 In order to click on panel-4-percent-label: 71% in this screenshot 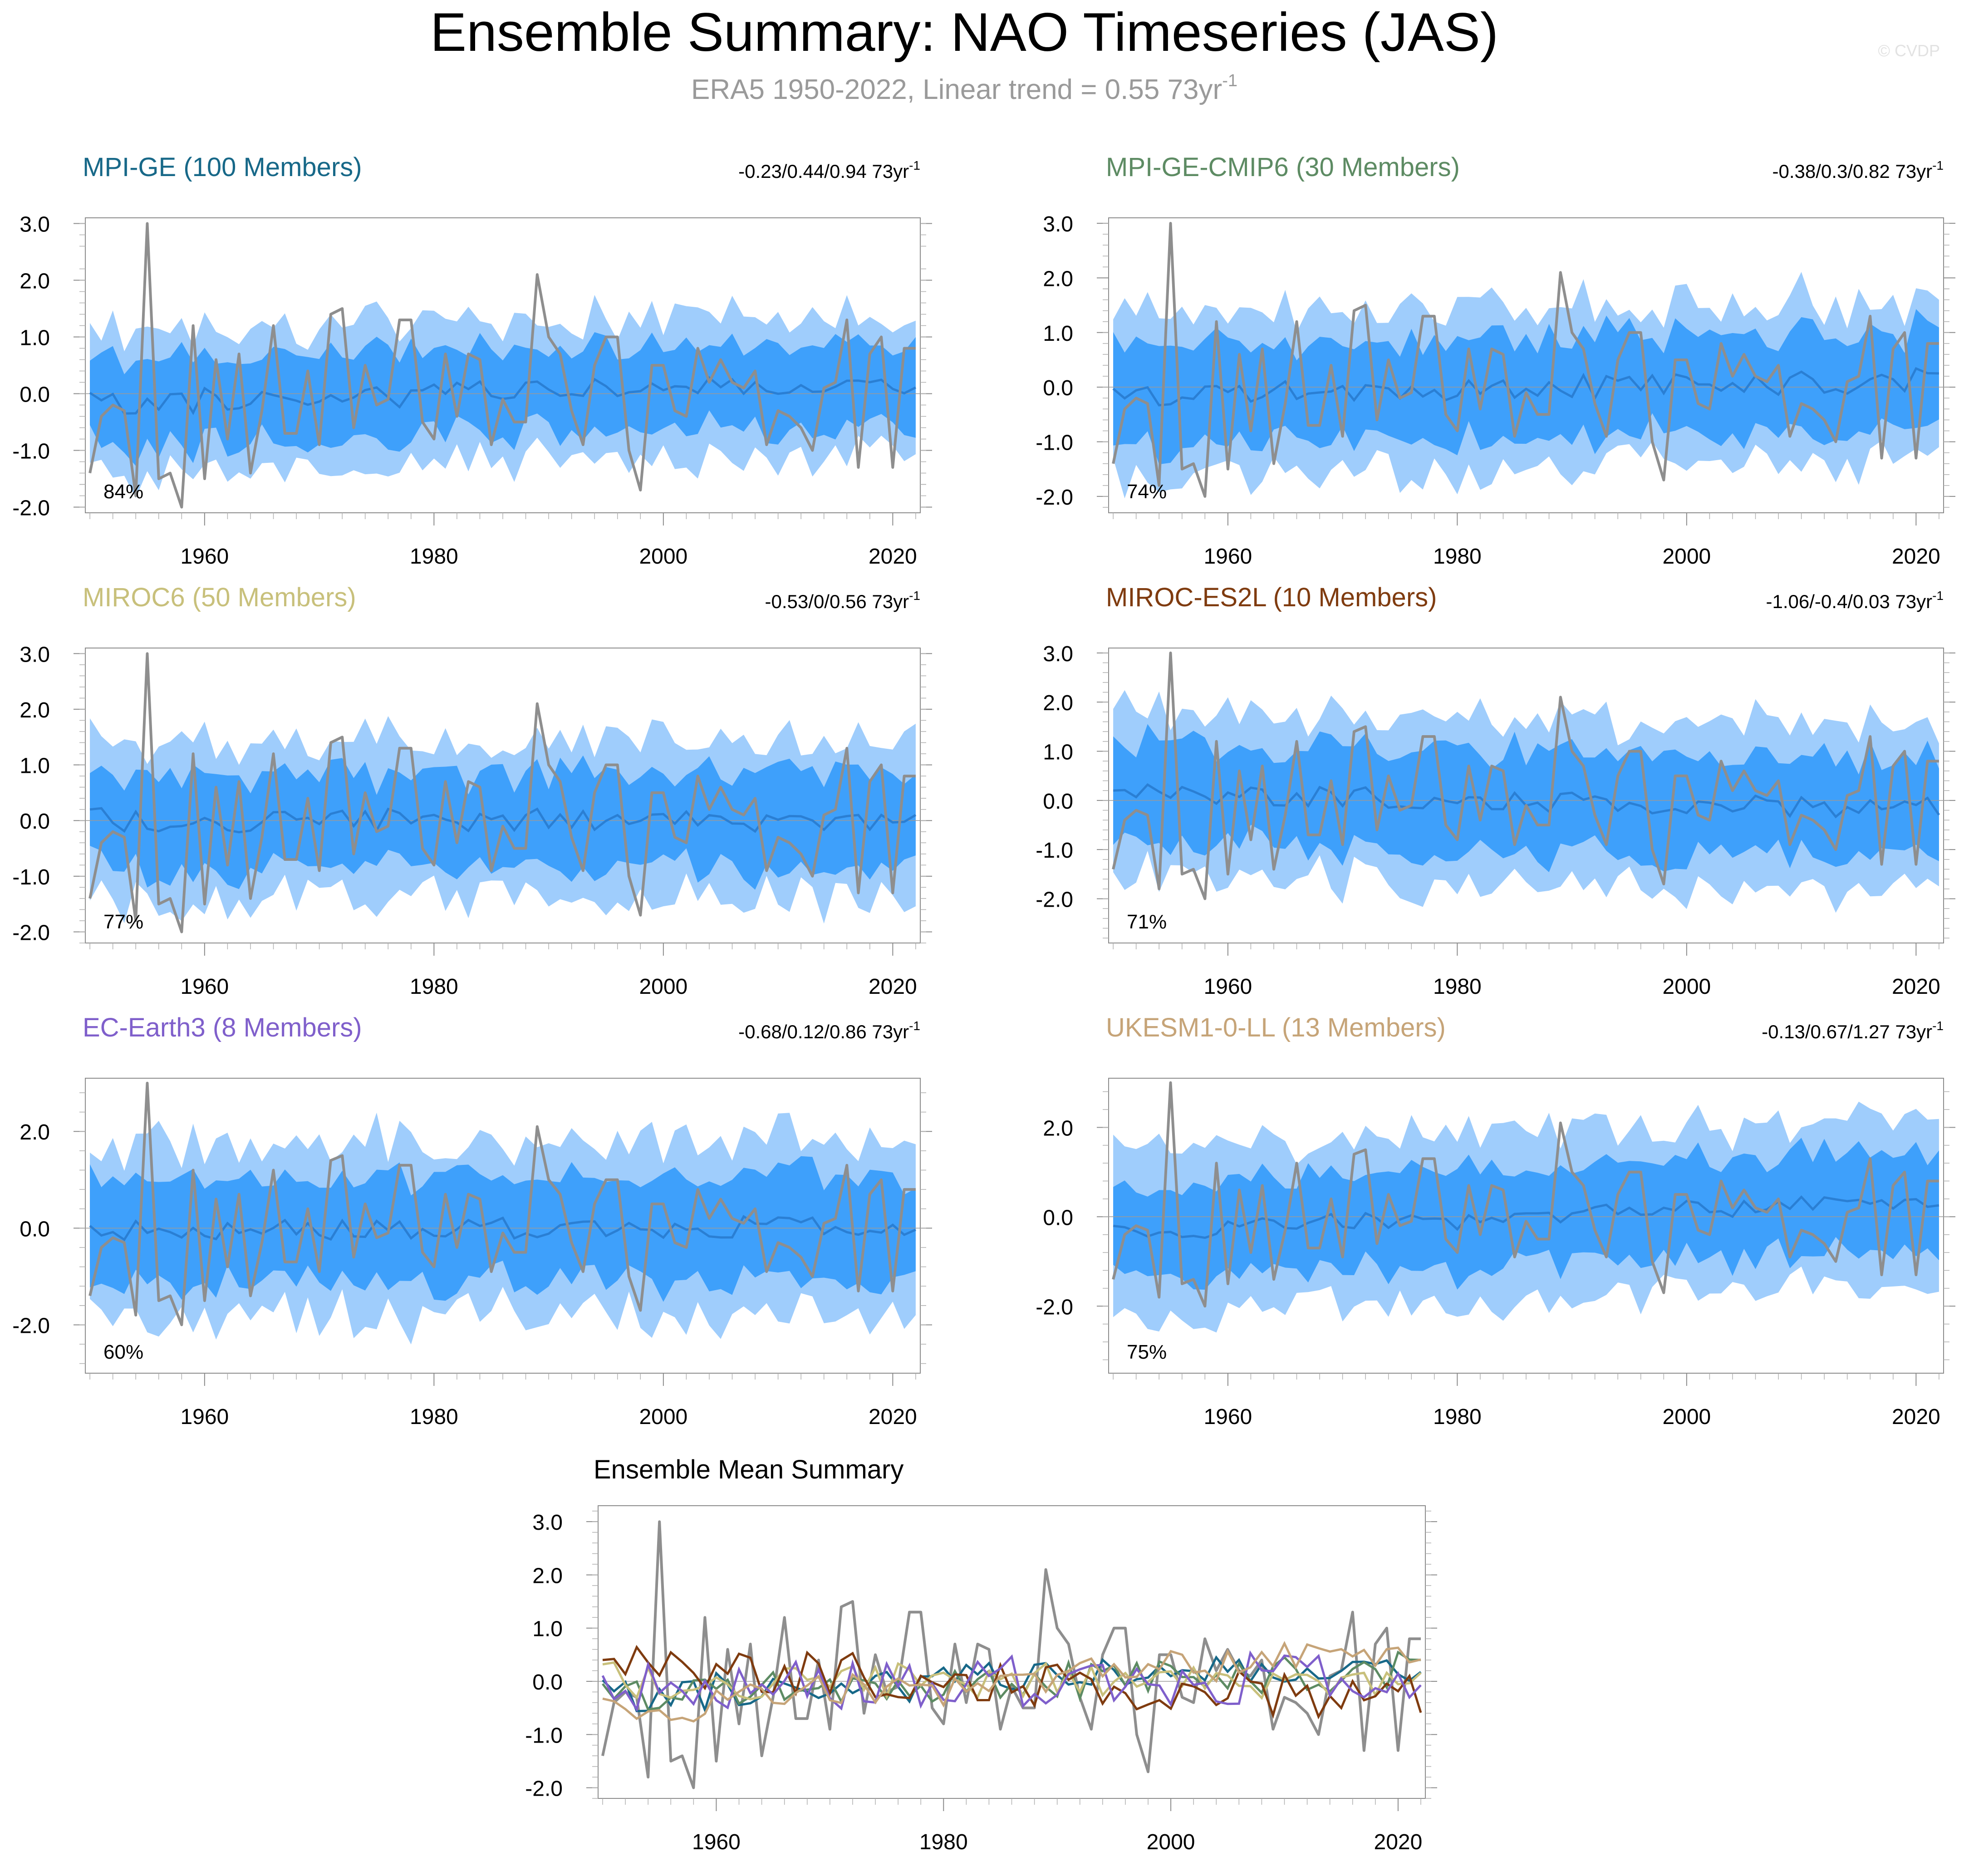, I will do `click(1147, 922)`.